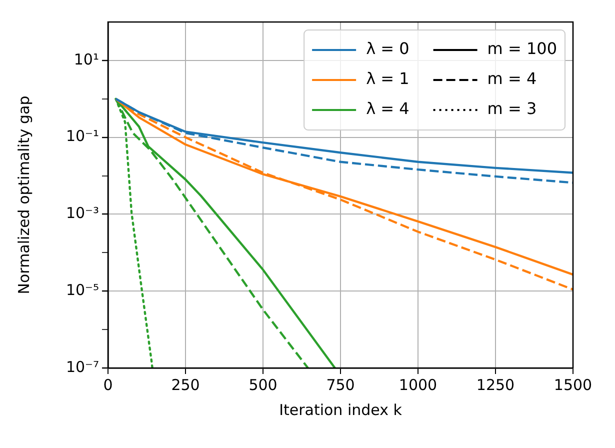  What do you see at coordinates (418, 385) in the screenshot?
I see `x-tick-label: 1000` at bounding box center [418, 385].